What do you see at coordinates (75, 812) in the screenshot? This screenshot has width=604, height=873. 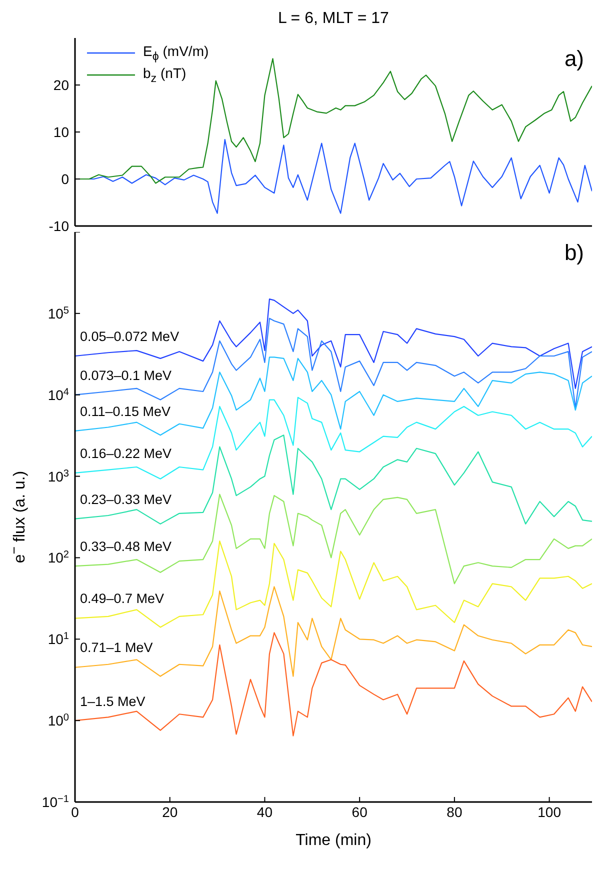 I see `x-tick-label: 0` at bounding box center [75, 812].